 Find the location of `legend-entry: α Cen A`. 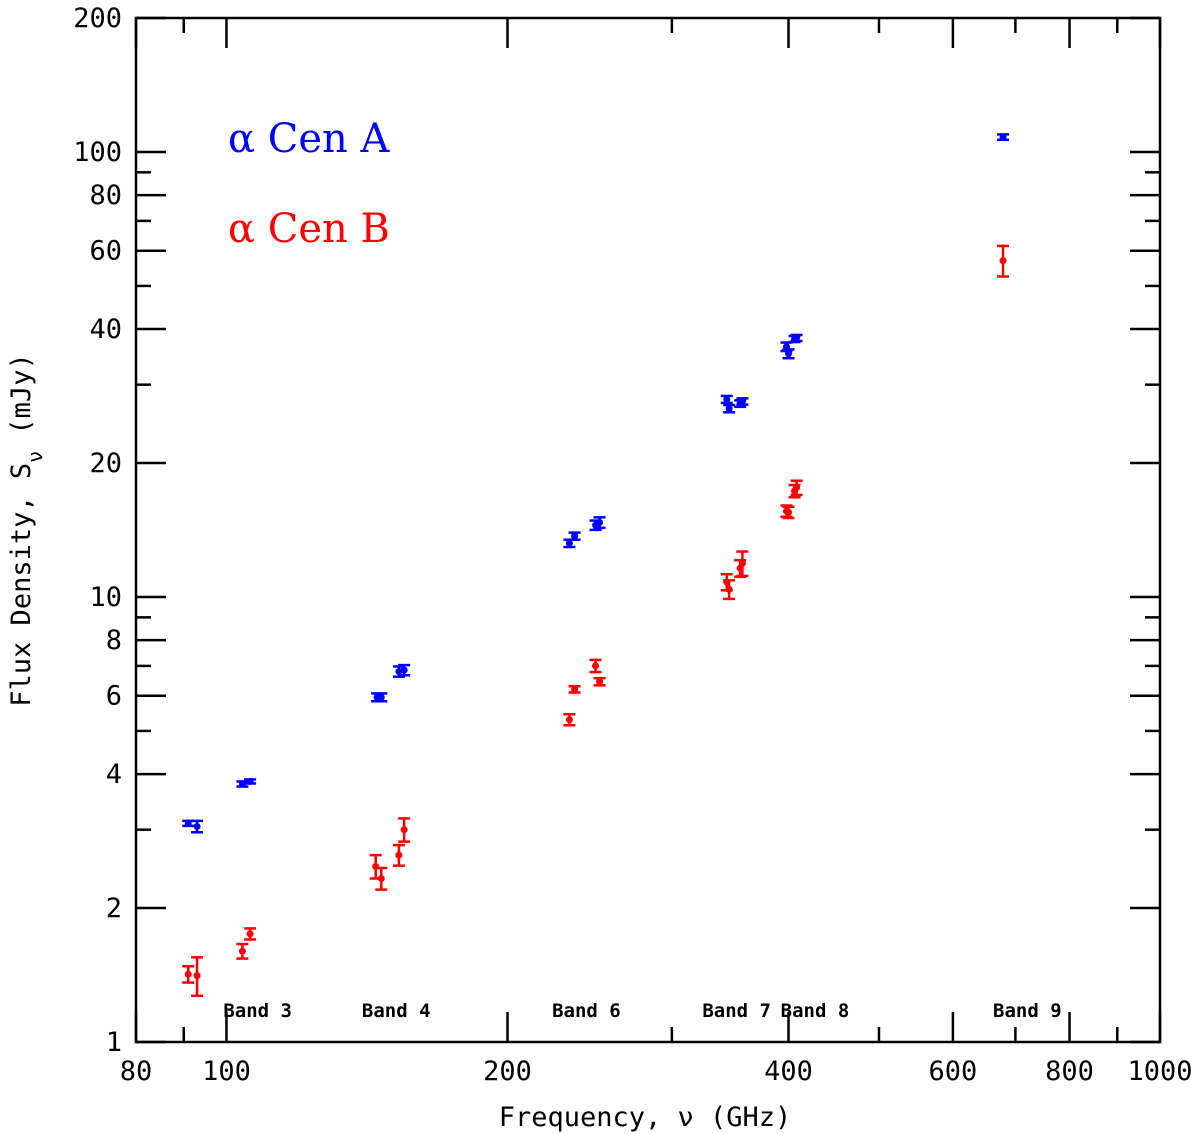

legend-entry: α Cen A is located at coordinates (309, 139).